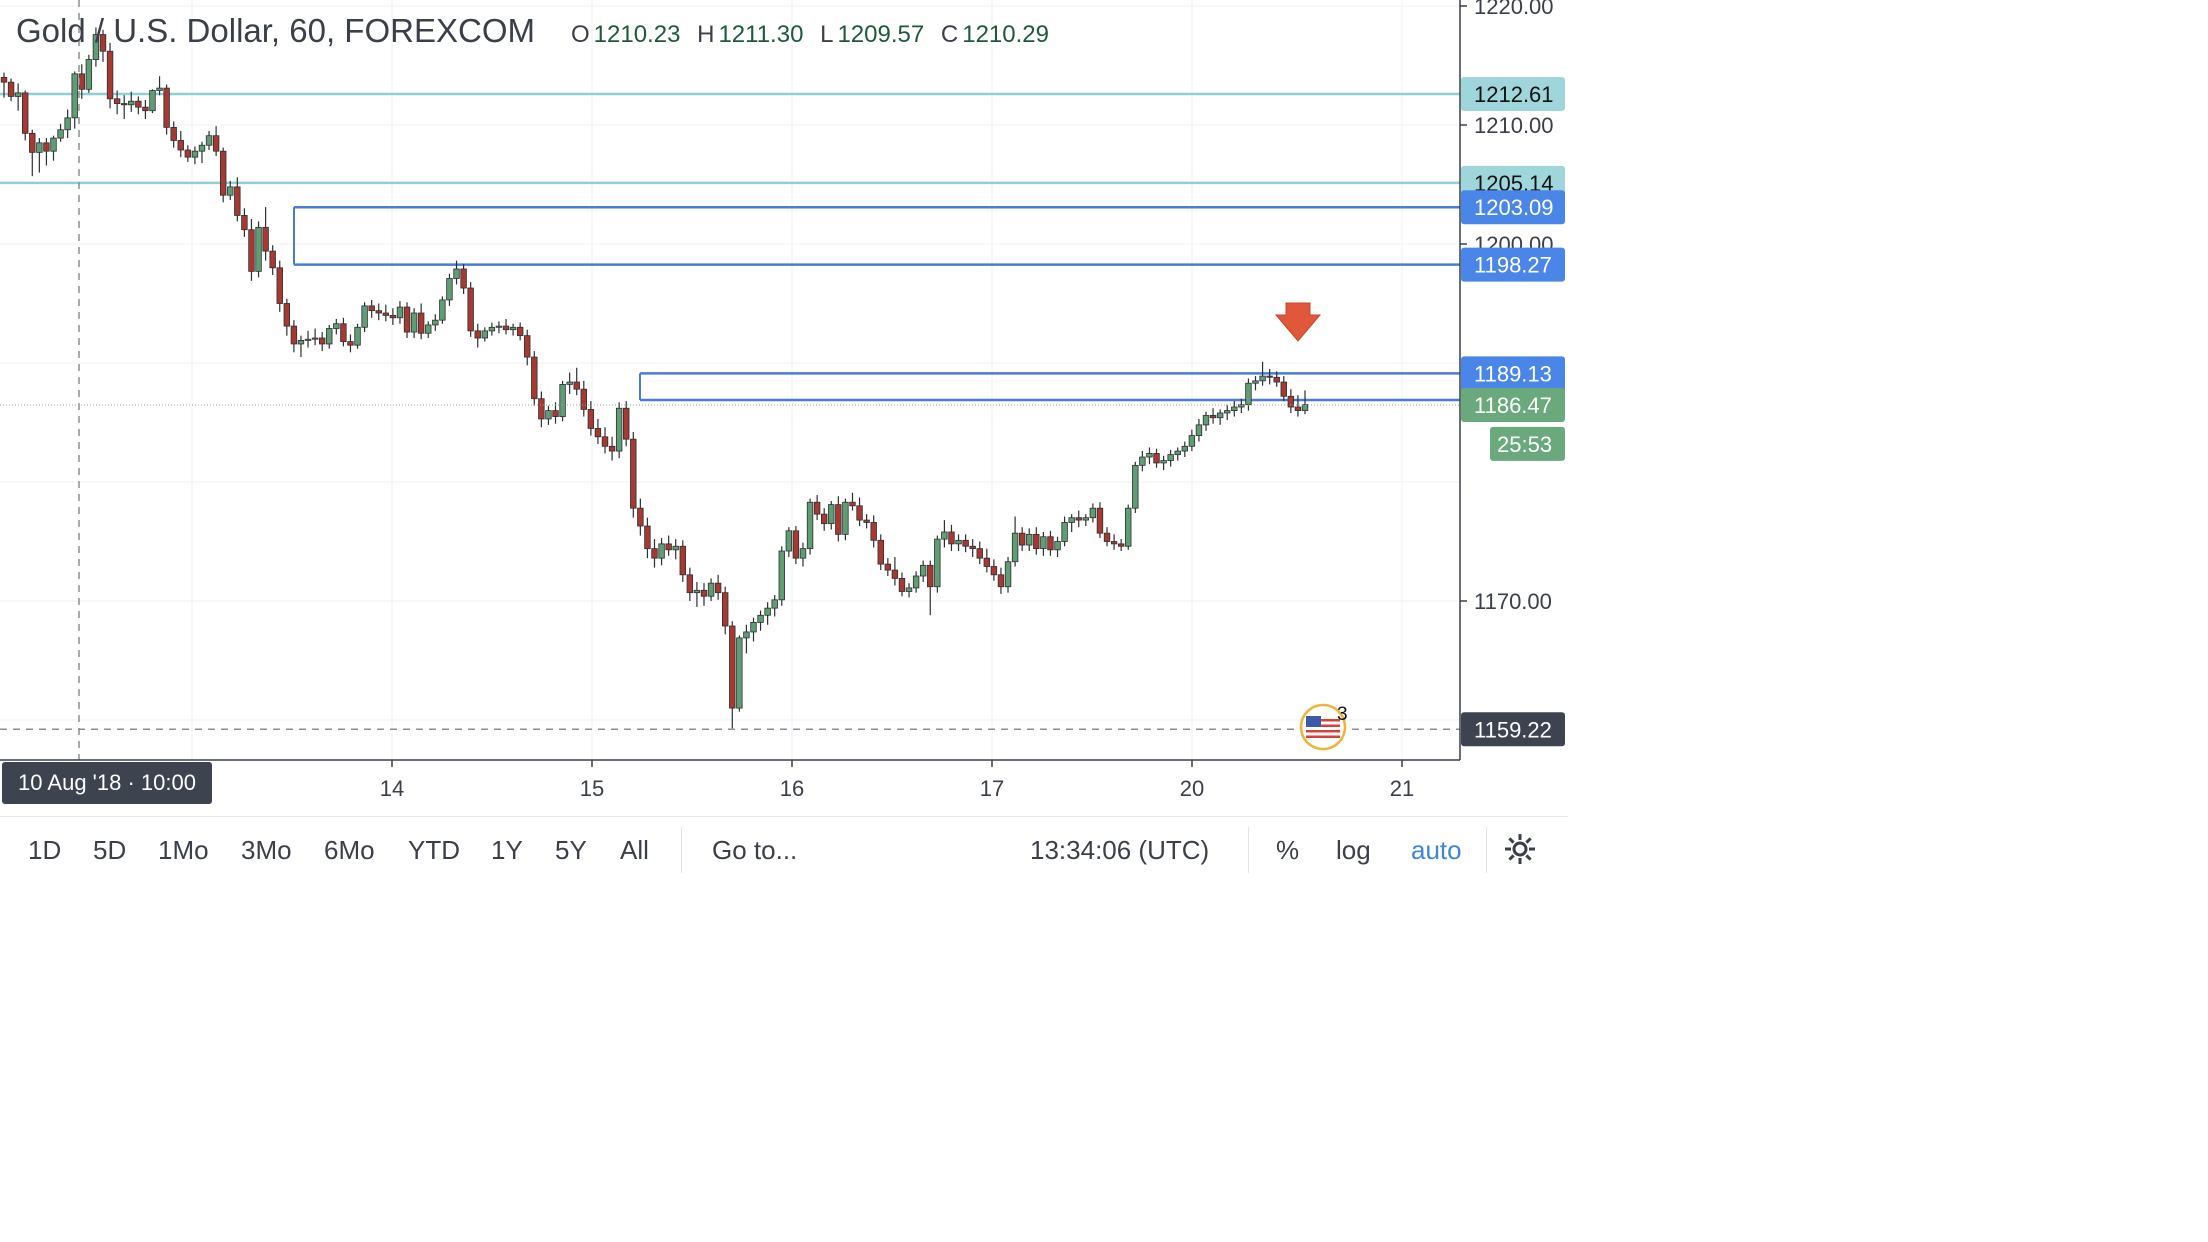 The image size is (2208, 1242). What do you see at coordinates (1513, 405) in the screenshot?
I see `price-label-bg` at bounding box center [1513, 405].